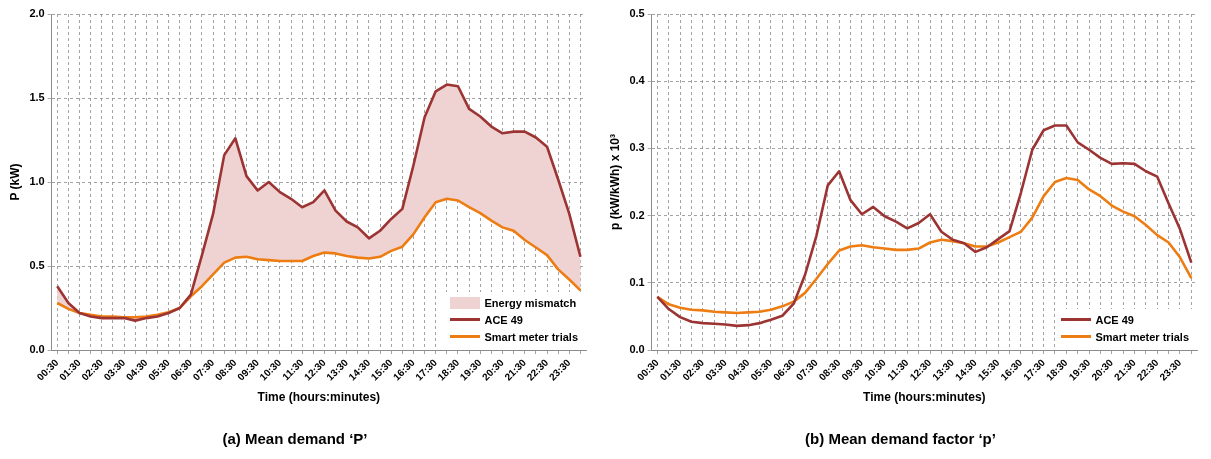 The width and height of the screenshot is (1211, 459). Describe the element at coordinates (37, 181) in the screenshot. I see `y-tick-label: 1.0` at that location.